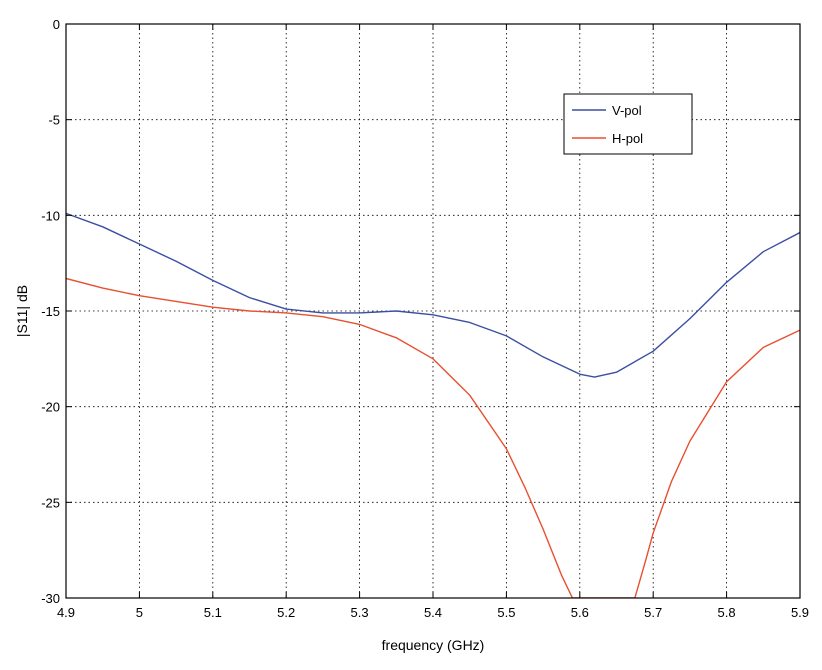 This screenshot has height=670, width=822. I want to click on x-tick-label: 5.9, so click(800, 612).